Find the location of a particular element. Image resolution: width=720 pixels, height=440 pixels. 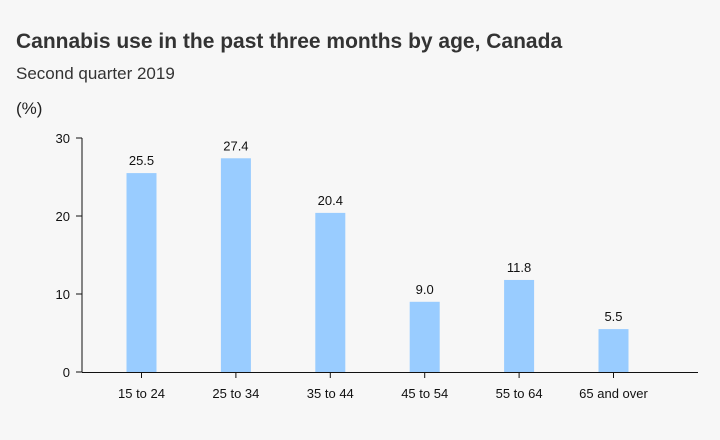

data-label-25-to-34: 27.4 is located at coordinates (235, 145).